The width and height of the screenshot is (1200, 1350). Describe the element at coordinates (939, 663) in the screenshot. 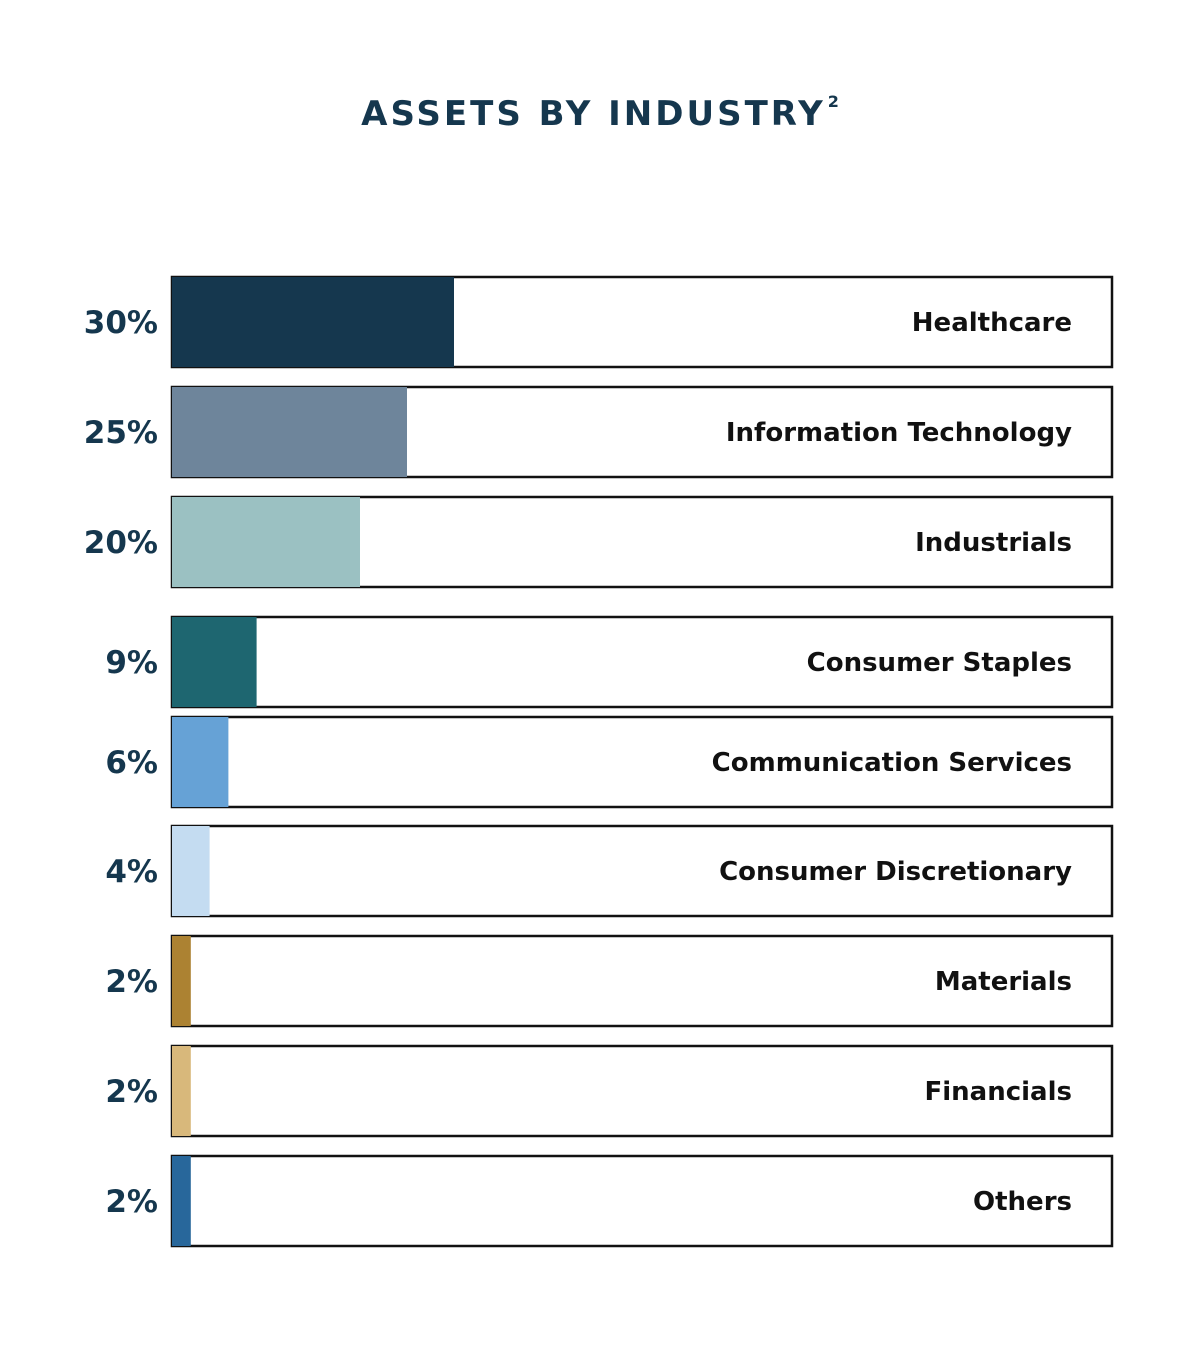

I see `category-label-consumer-staples: Consumer Staples` at that location.